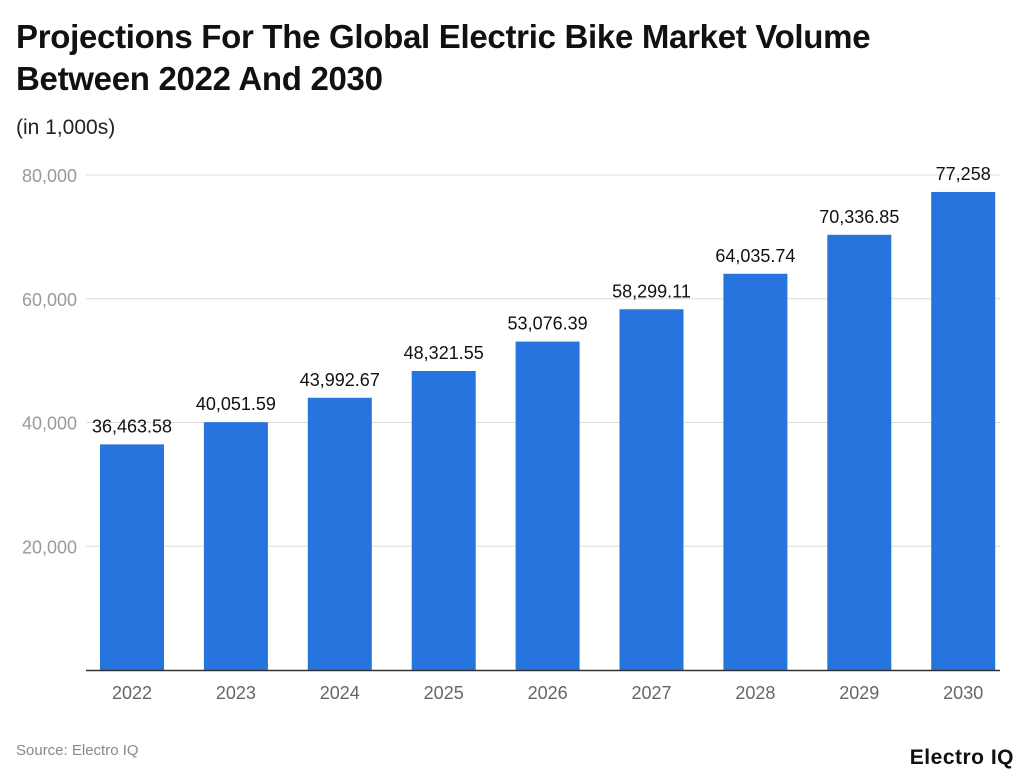  Describe the element at coordinates (66, 127) in the screenshot. I see `chart-subtitle: (in 1,000s)` at that location.